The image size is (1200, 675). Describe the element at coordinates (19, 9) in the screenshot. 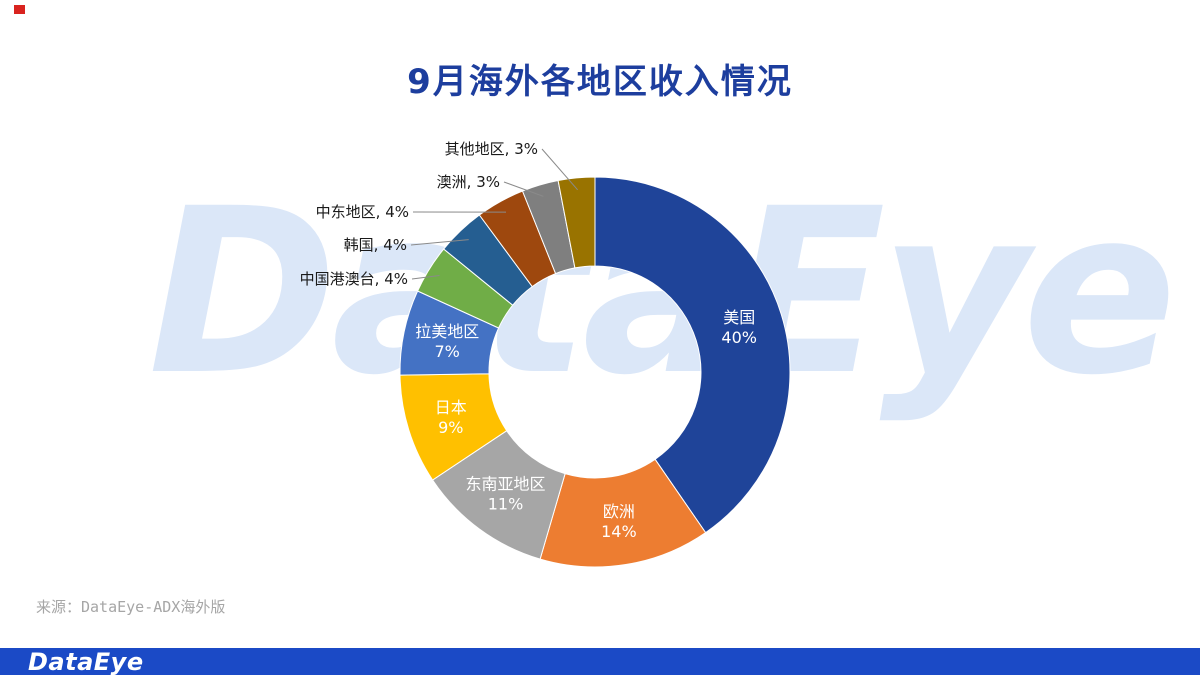

I see `top-left-mark` at that location.